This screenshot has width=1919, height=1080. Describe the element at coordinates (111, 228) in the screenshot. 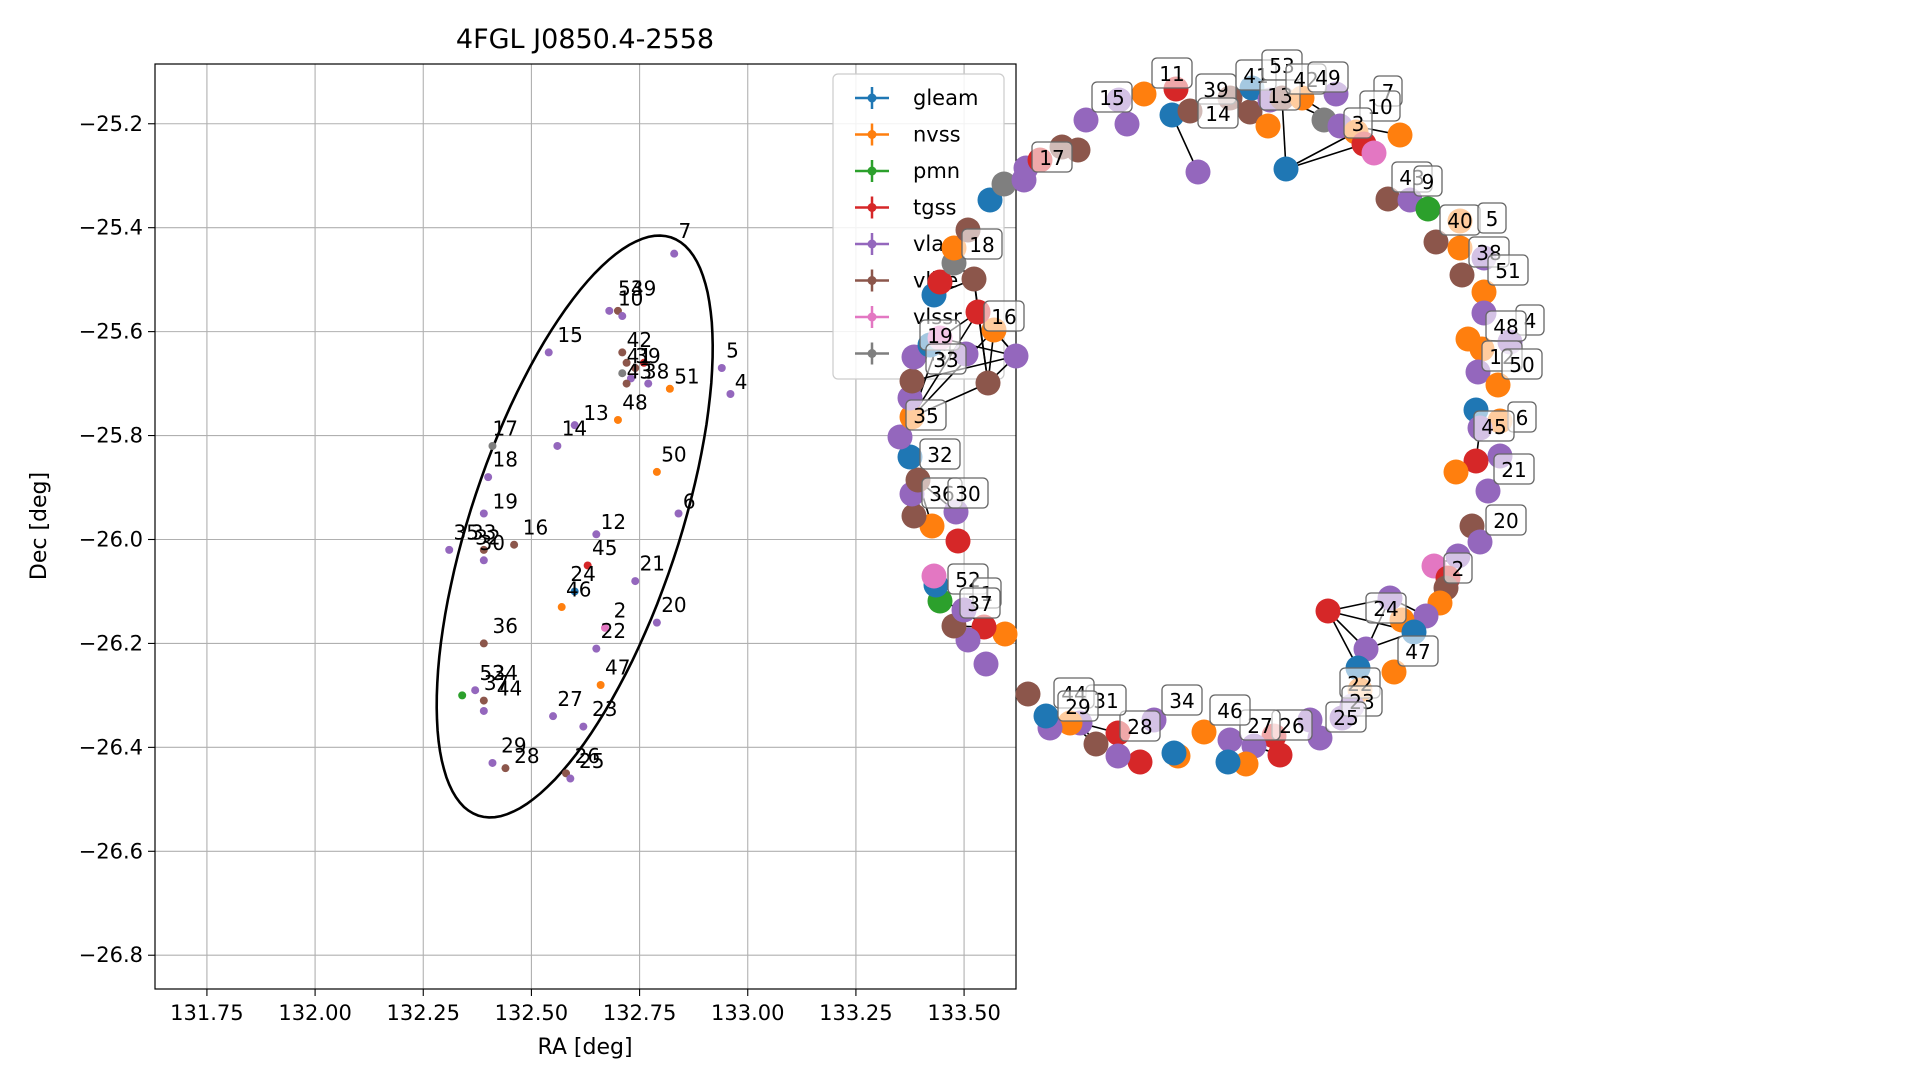

I see `y-tick-label: −25.4` at that location.